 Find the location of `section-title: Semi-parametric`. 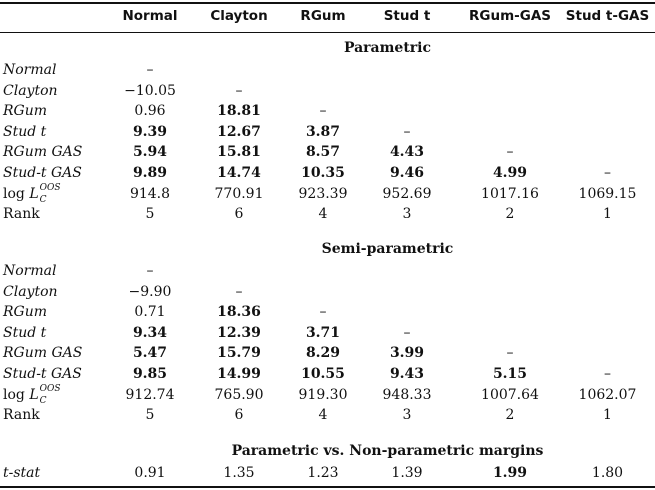

section-title: Semi-parametric is located at coordinates (387, 249).